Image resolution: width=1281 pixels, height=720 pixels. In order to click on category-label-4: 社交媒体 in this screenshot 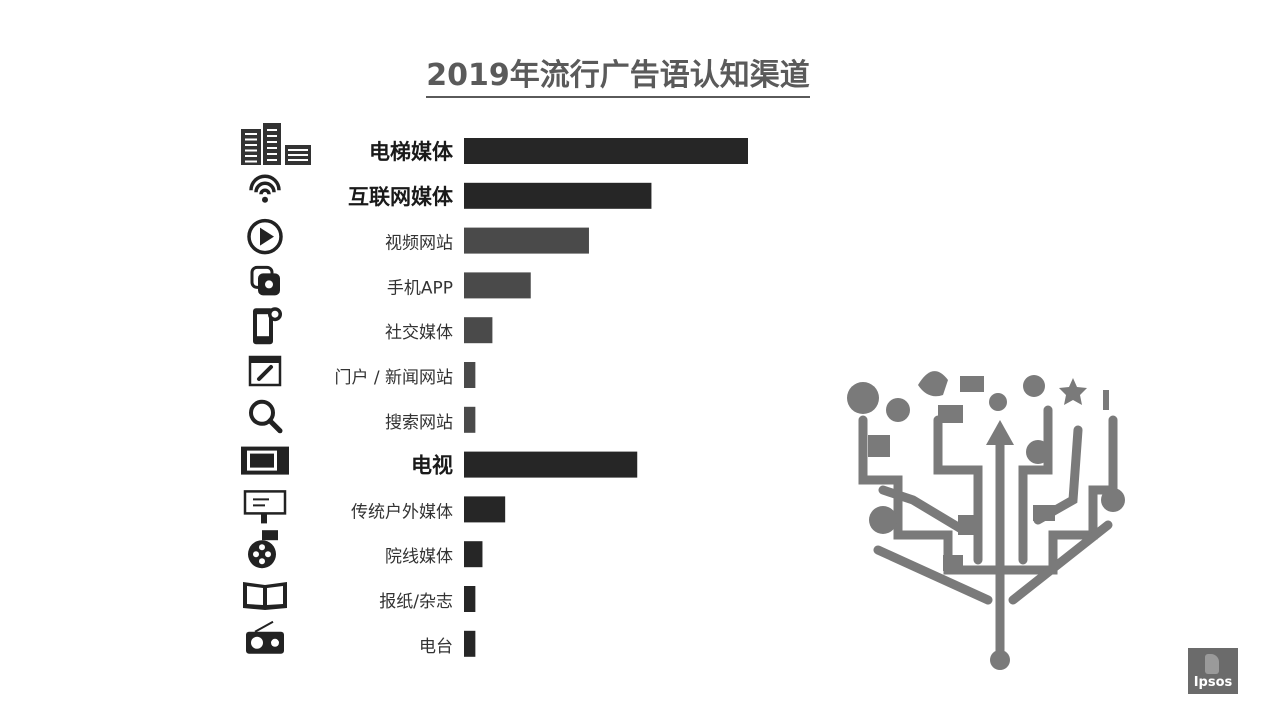, I will do `click(419, 333)`.